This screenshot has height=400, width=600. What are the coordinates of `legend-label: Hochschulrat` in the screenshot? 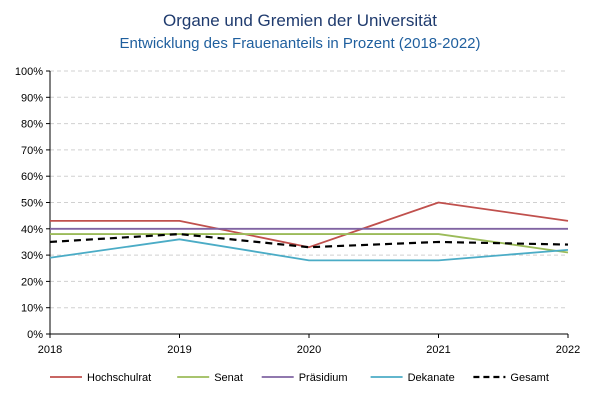 It's located at (119, 378).